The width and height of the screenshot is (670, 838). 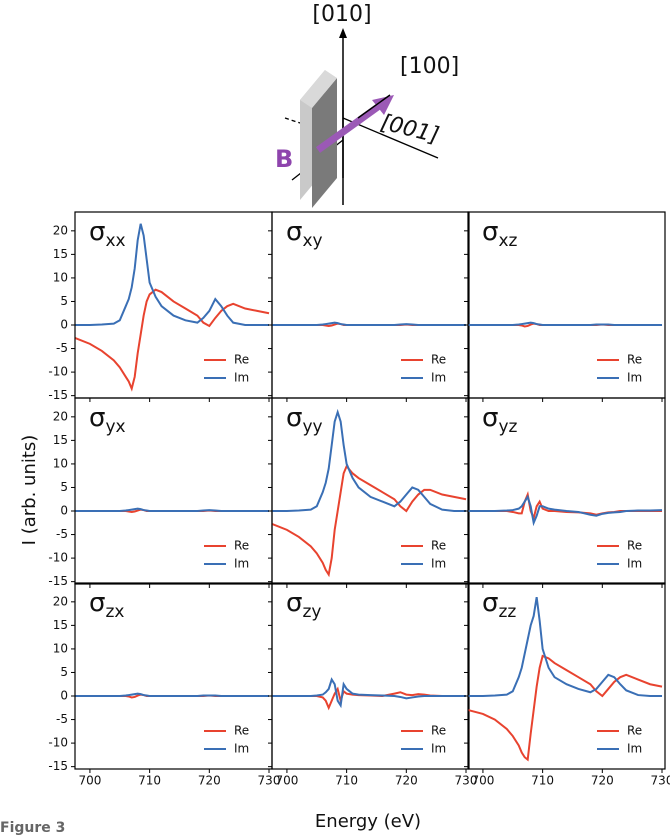 I want to click on panel: Re Im σyy, so click(x=369, y=492).